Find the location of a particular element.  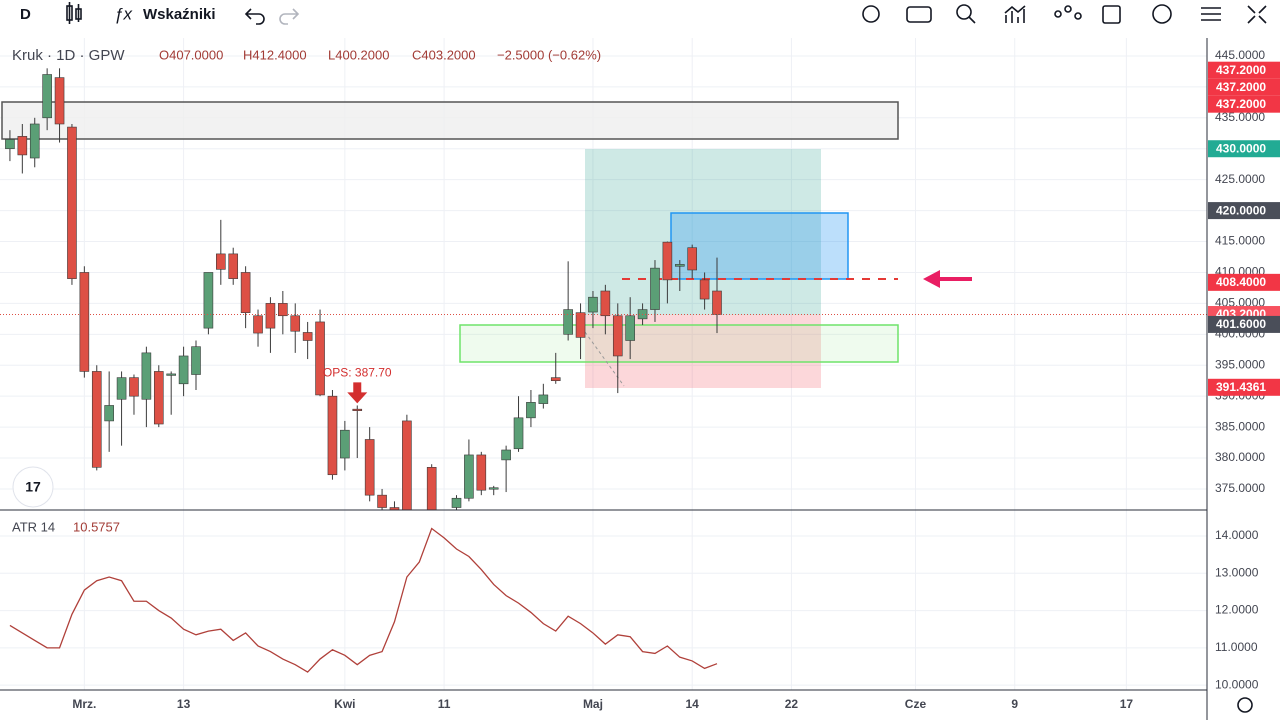

x-tick-label: Cze is located at coordinates (916, 704).